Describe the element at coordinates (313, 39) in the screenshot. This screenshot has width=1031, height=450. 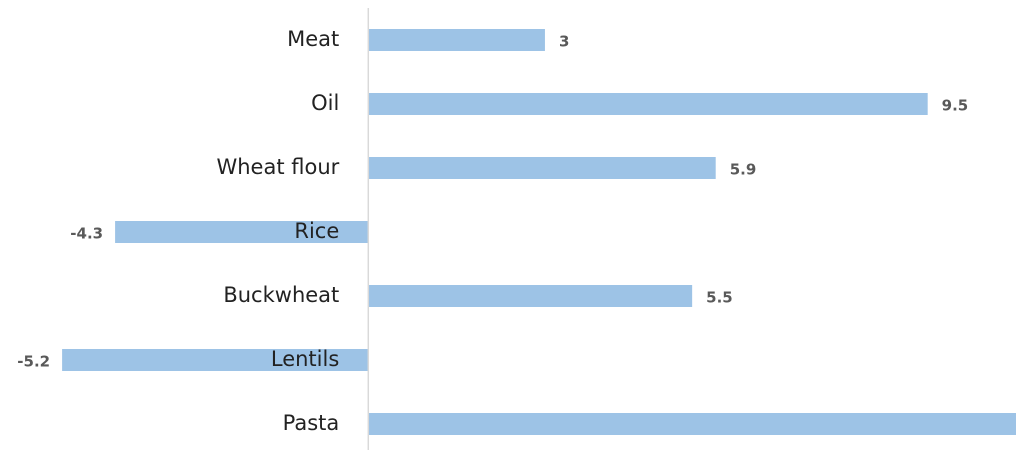
I see `category-label: Meat` at that location.